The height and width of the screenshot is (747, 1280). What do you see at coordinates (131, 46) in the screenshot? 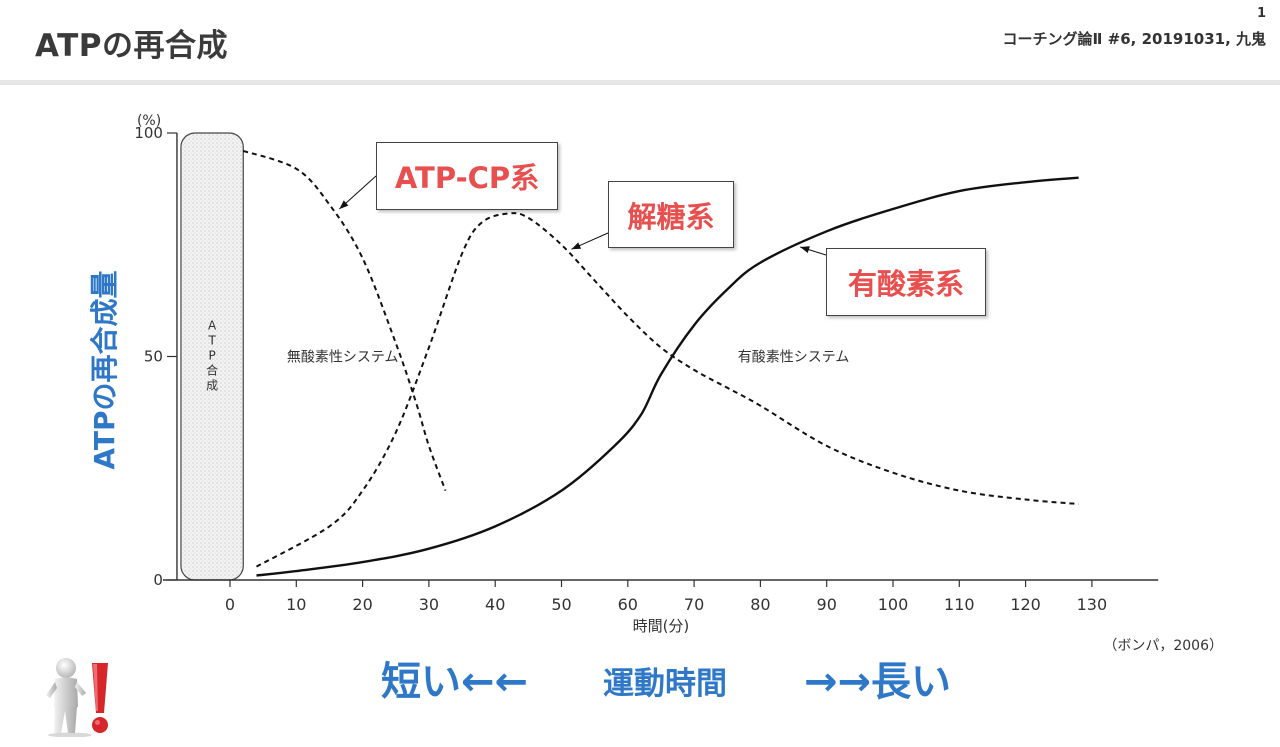
I see `slide-title: ATPの再合成` at bounding box center [131, 46].